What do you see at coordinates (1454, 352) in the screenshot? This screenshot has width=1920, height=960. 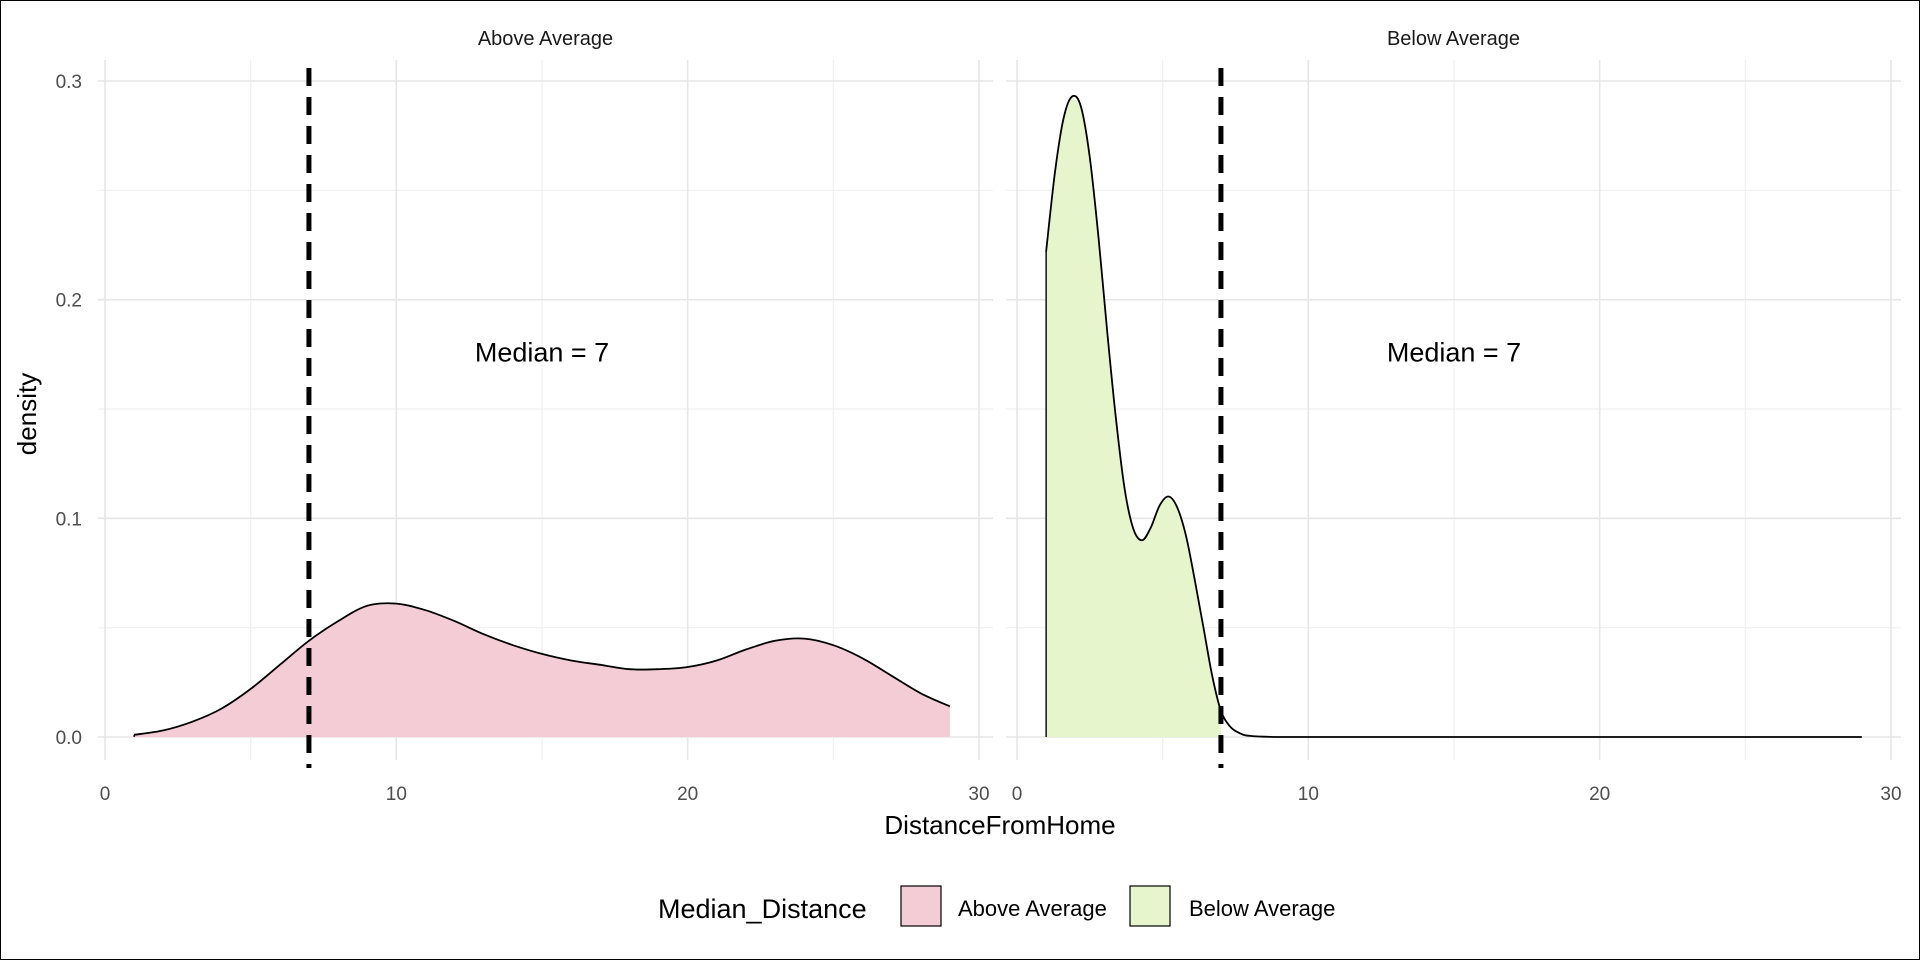 I see `median-annotation-below: Median = 7` at bounding box center [1454, 352].